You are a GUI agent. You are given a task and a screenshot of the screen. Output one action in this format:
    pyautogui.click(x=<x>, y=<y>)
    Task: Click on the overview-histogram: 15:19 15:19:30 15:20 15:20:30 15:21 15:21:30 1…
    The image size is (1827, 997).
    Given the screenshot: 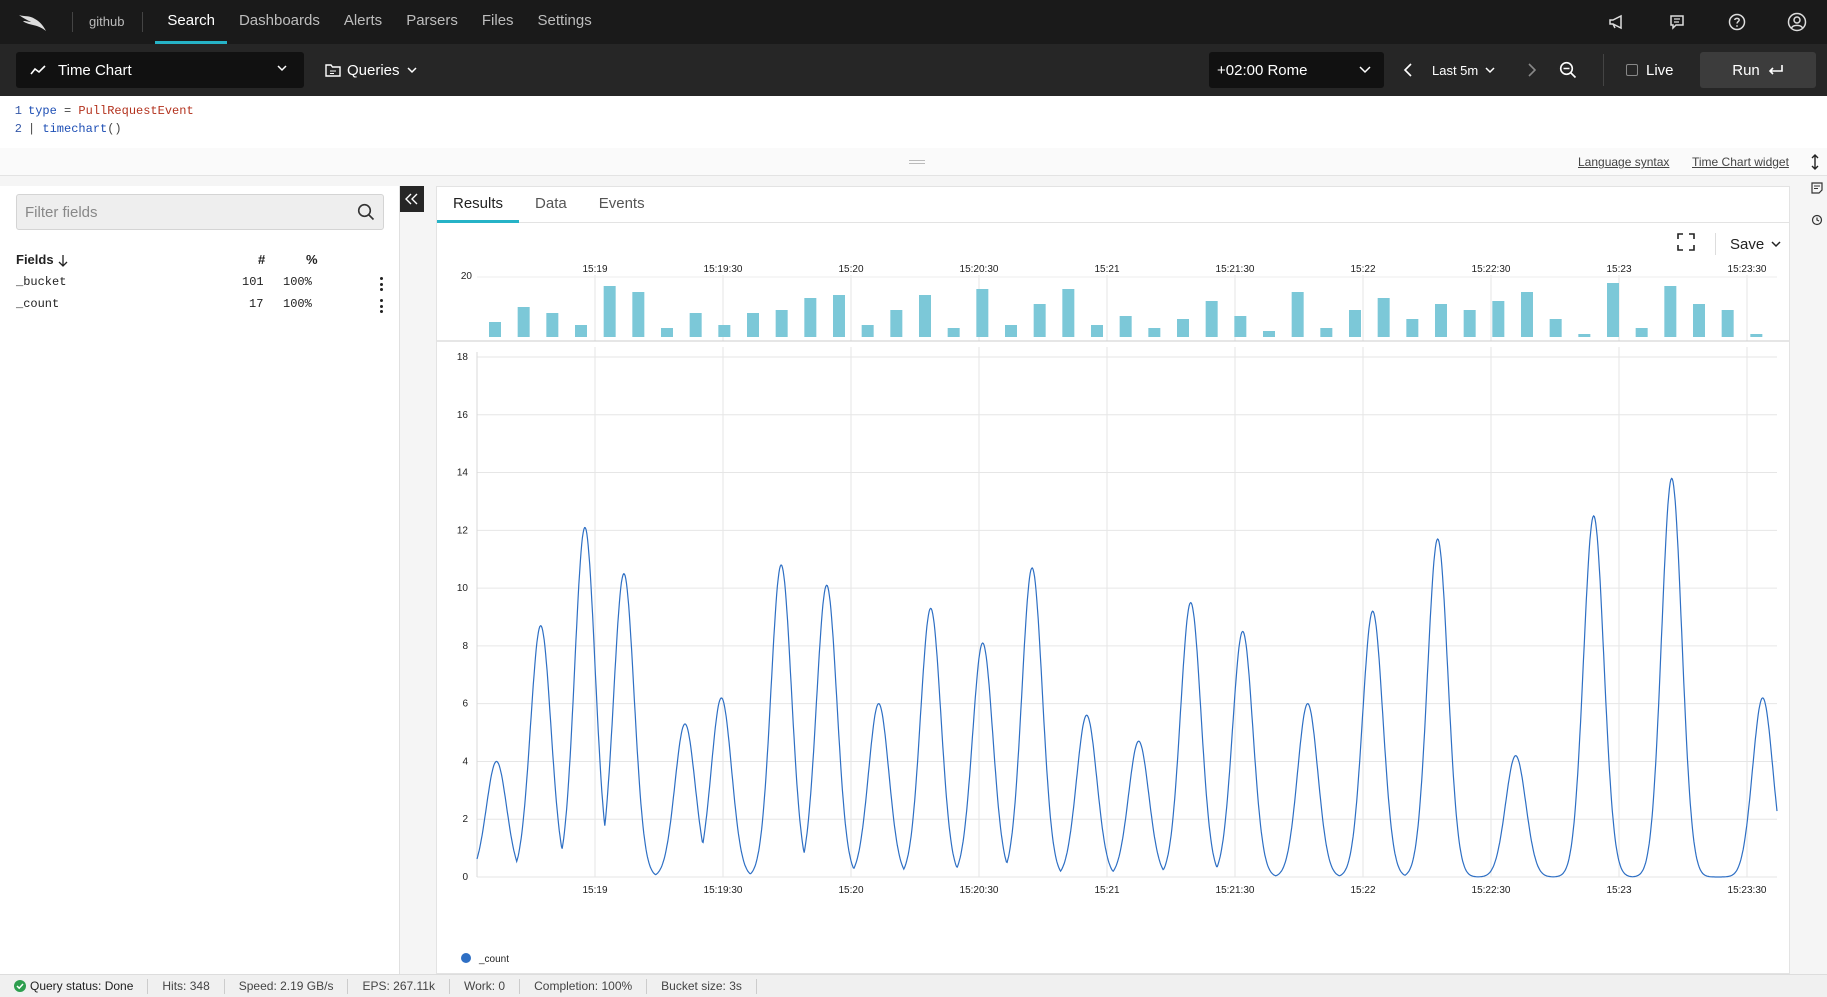 What is the action you would take?
    pyautogui.click(x=1119, y=302)
    